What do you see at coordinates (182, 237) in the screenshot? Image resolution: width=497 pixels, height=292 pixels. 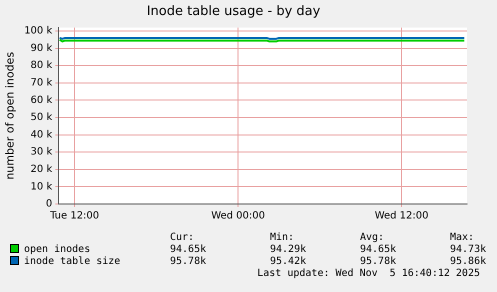 I see `text: Cur:` at bounding box center [182, 237].